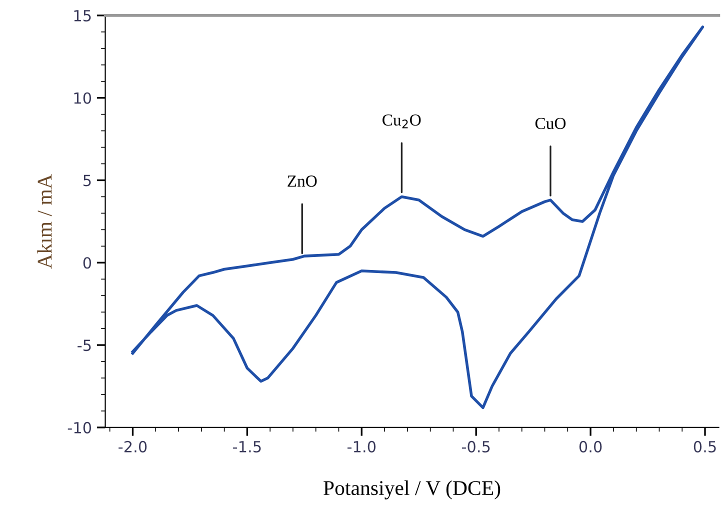 Image resolution: width=726 pixels, height=515 pixels. Describe the element at coordinates (590, 446) in the screenshot. I see `x-tick-label: 0.0` at that location.